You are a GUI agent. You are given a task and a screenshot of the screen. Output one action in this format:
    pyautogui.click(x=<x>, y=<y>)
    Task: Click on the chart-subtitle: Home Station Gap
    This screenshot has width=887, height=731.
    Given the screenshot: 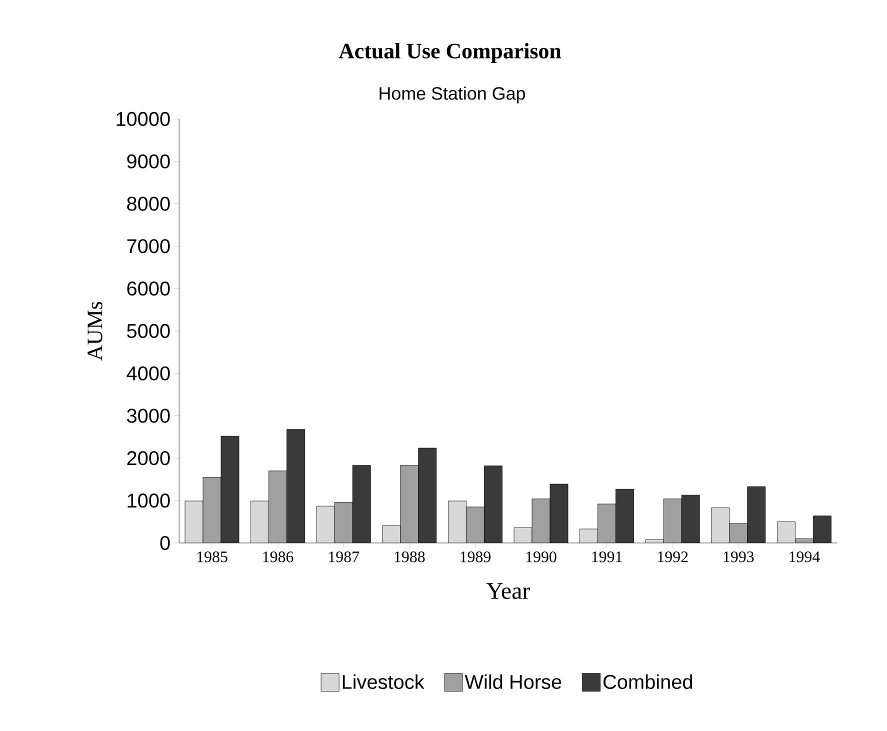 What is the action you would take?
    pyautogui.click(x=452, y=95)
    